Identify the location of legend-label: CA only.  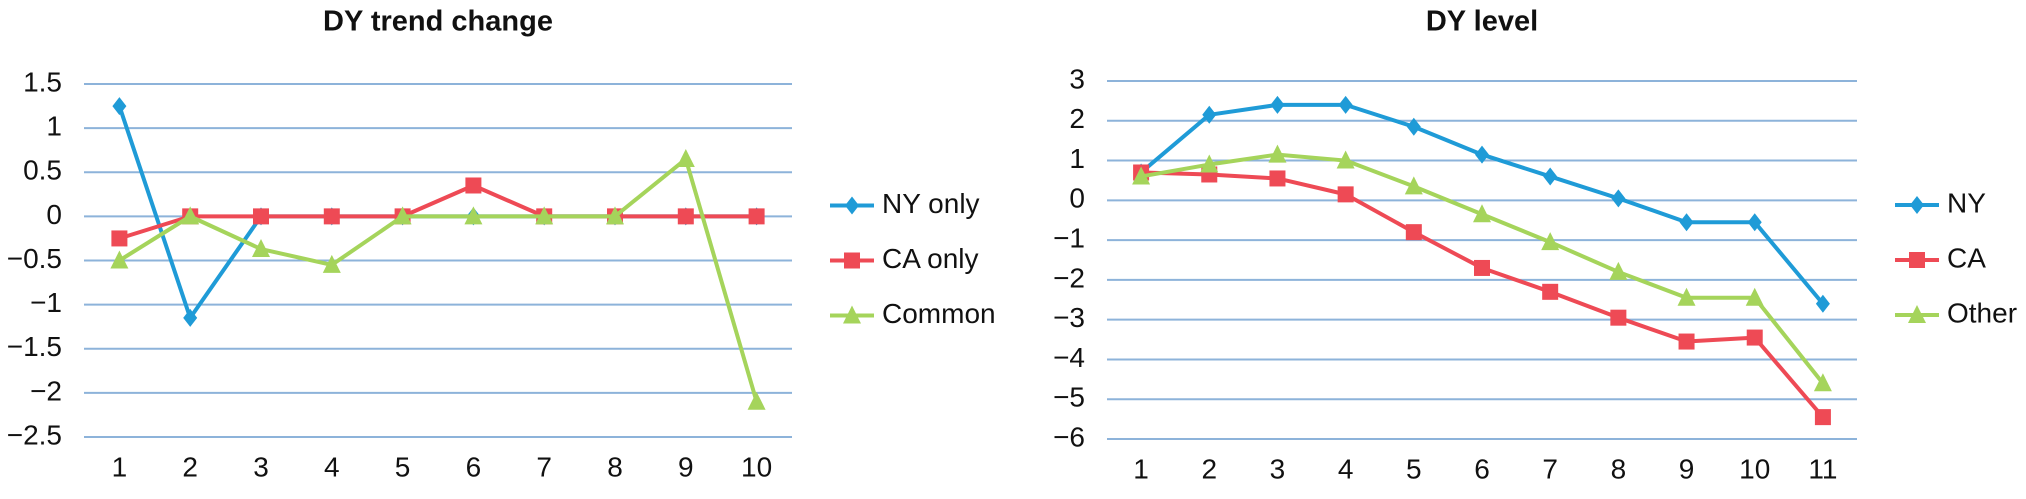
(930, 258).